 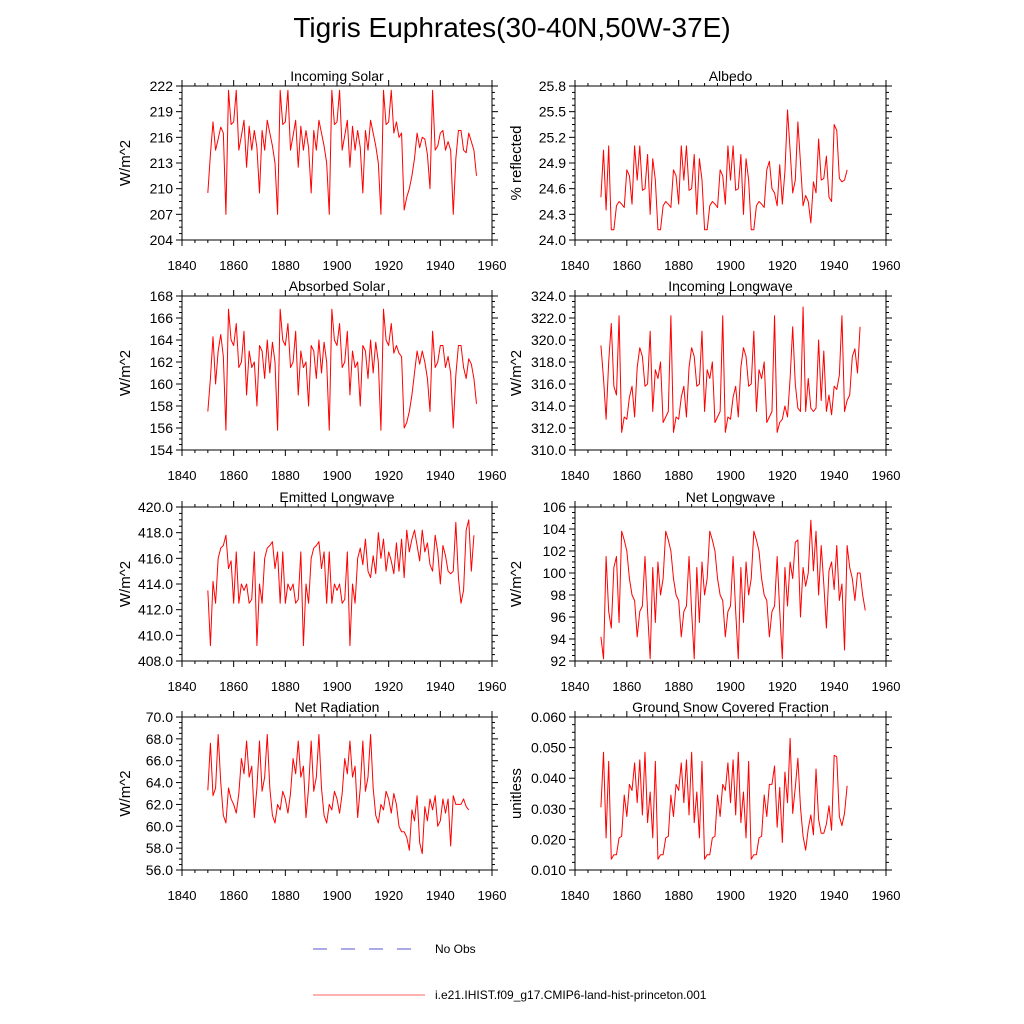 What do you see at coordinates (155, 558) in the screenshot?
I see `y-tick-label: 416.0` at bounding box center [155, 558].